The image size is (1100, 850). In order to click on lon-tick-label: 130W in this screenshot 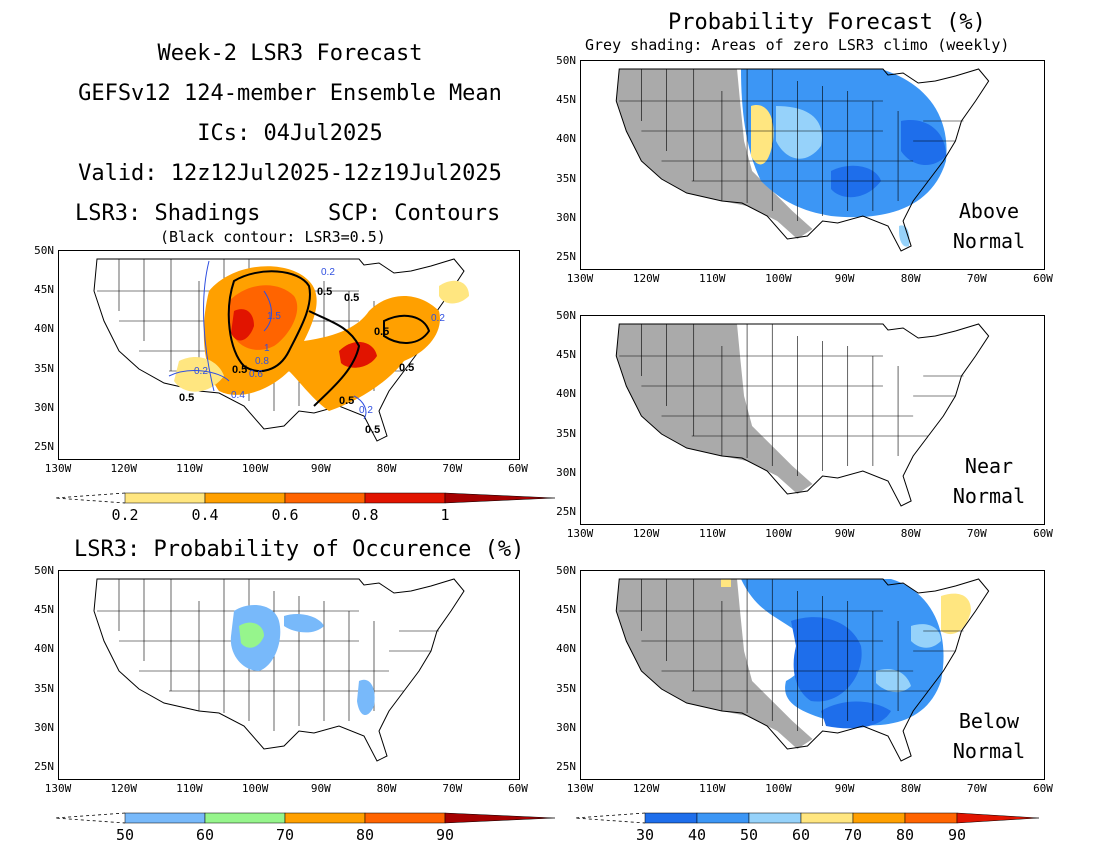, I will do `click(580, 533)`.